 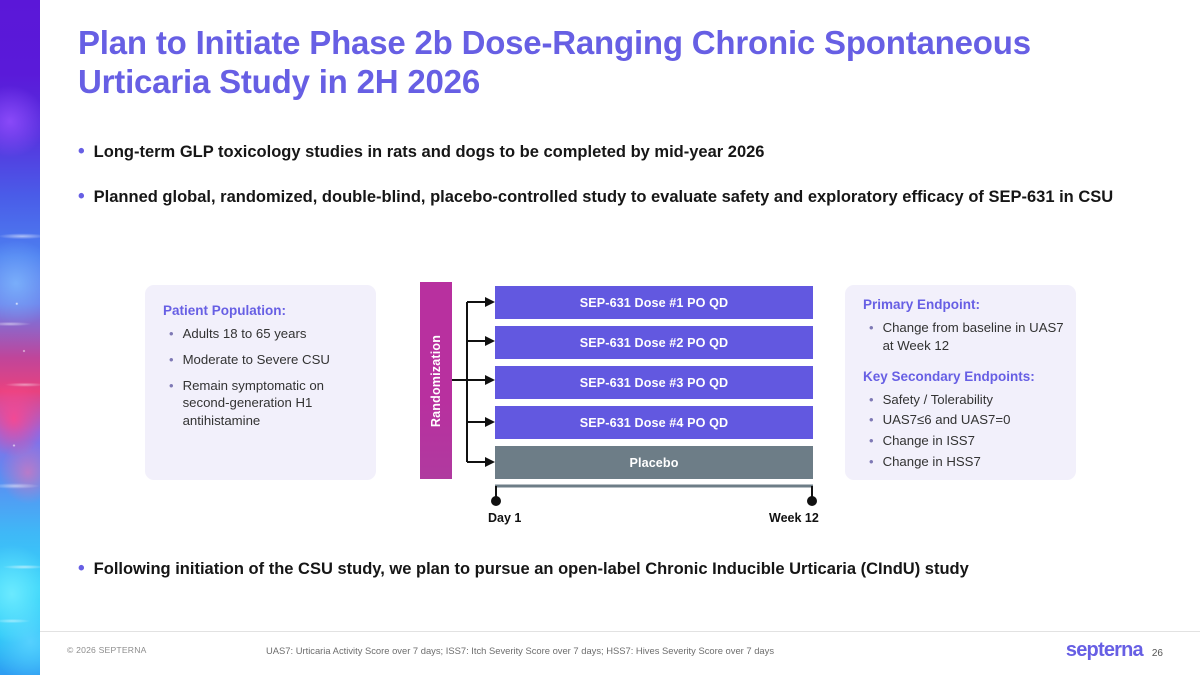 I want to click on list-item-label: Moderate to Severe CSU, so click(x=256, y=359).